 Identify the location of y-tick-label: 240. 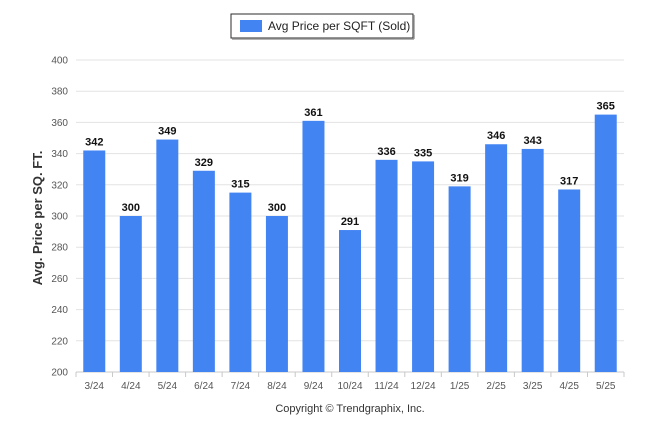
(59, 310).